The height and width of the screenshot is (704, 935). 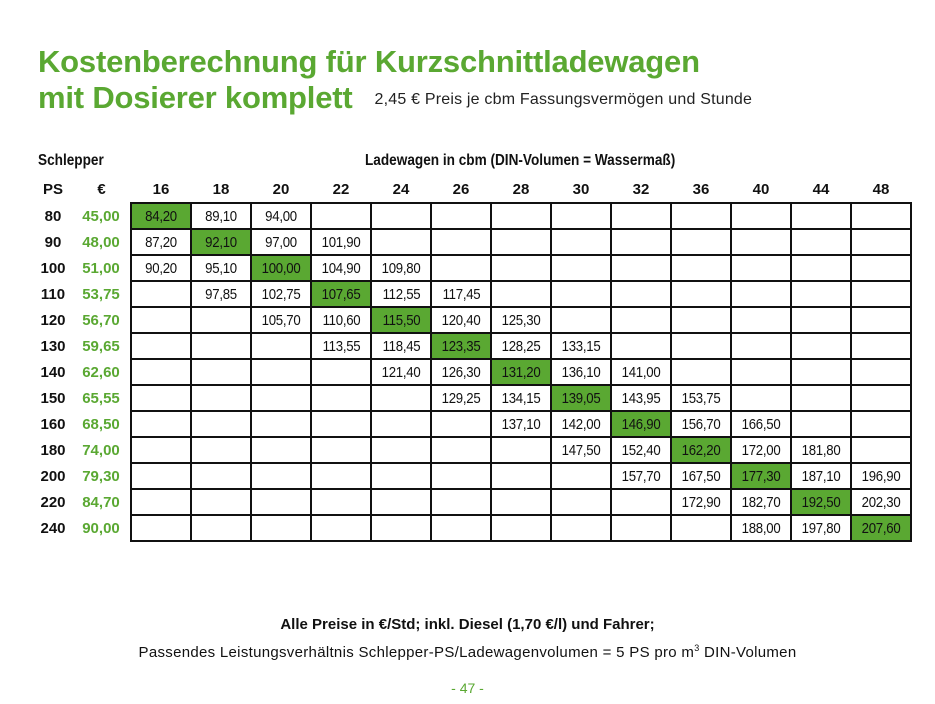 What do you see at coordinates (467, 688) in the screenshot?
I see `page-number: - 47 -` at bounding box center [467, 688].